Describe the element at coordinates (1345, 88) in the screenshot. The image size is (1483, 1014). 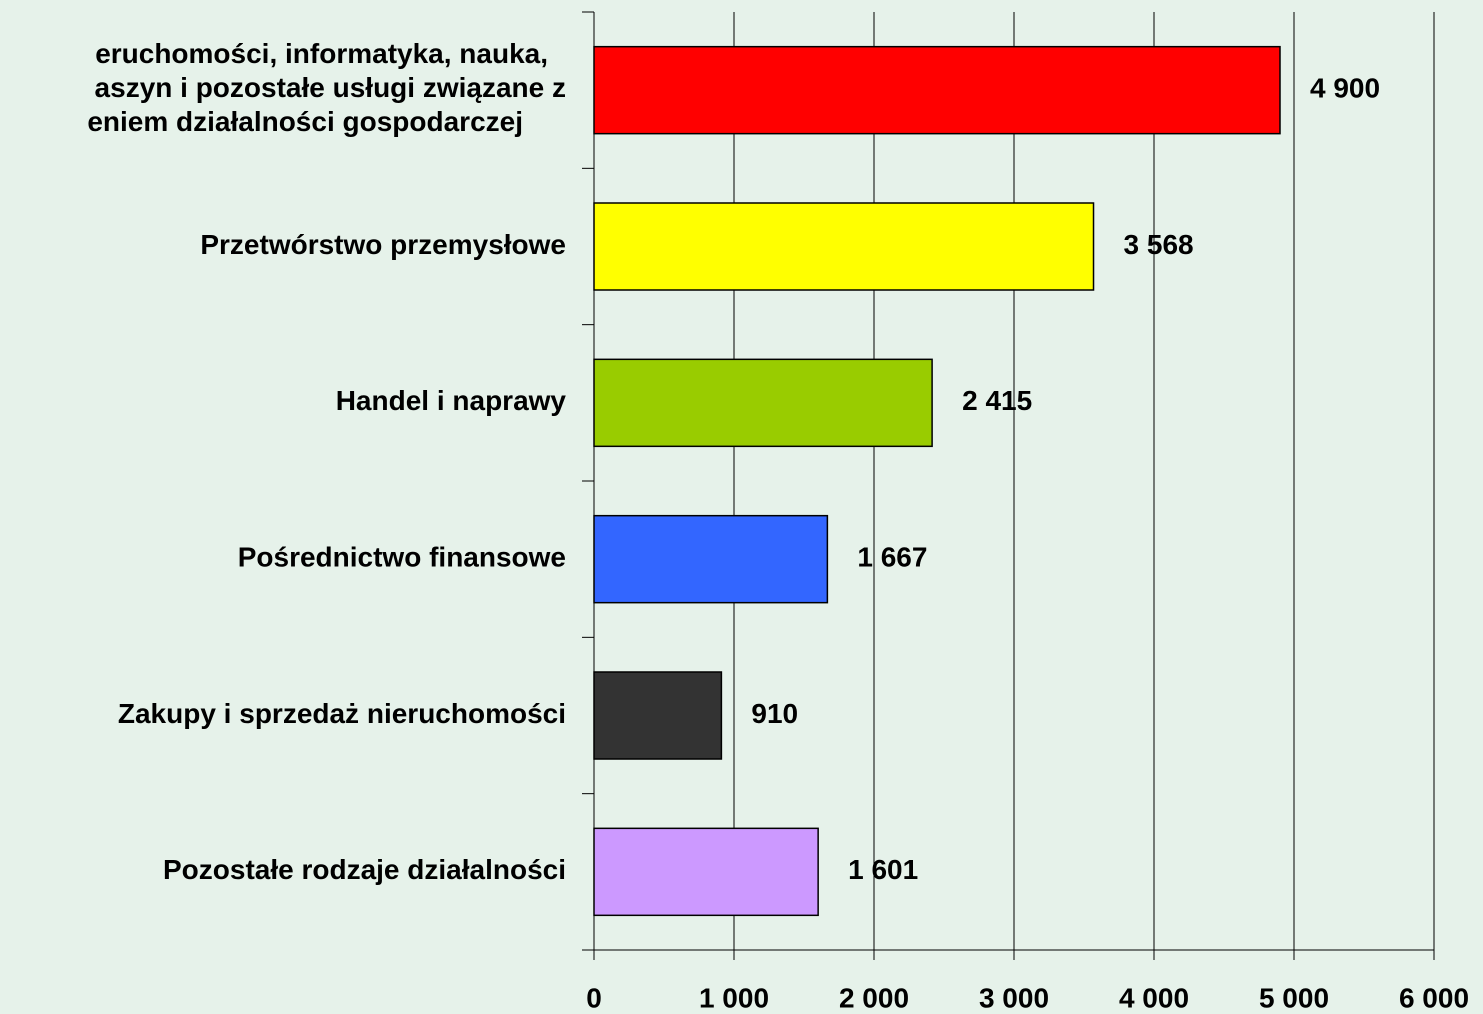
I see `data-label: 4 900` at that location.